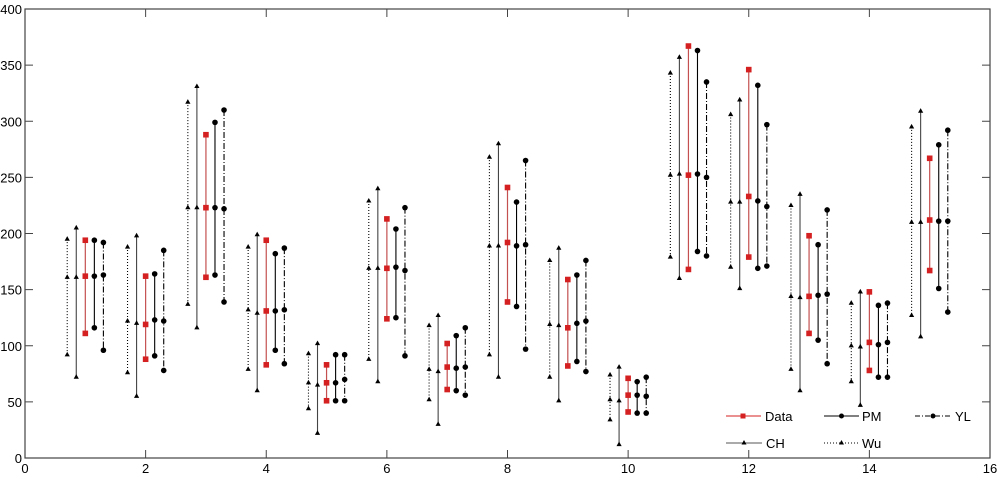 The height and width of the screenshot is (482, 1004). Describe the element at coordinates (15, 402) in the screenshot. I see `y-tick-label: 50` at that location.